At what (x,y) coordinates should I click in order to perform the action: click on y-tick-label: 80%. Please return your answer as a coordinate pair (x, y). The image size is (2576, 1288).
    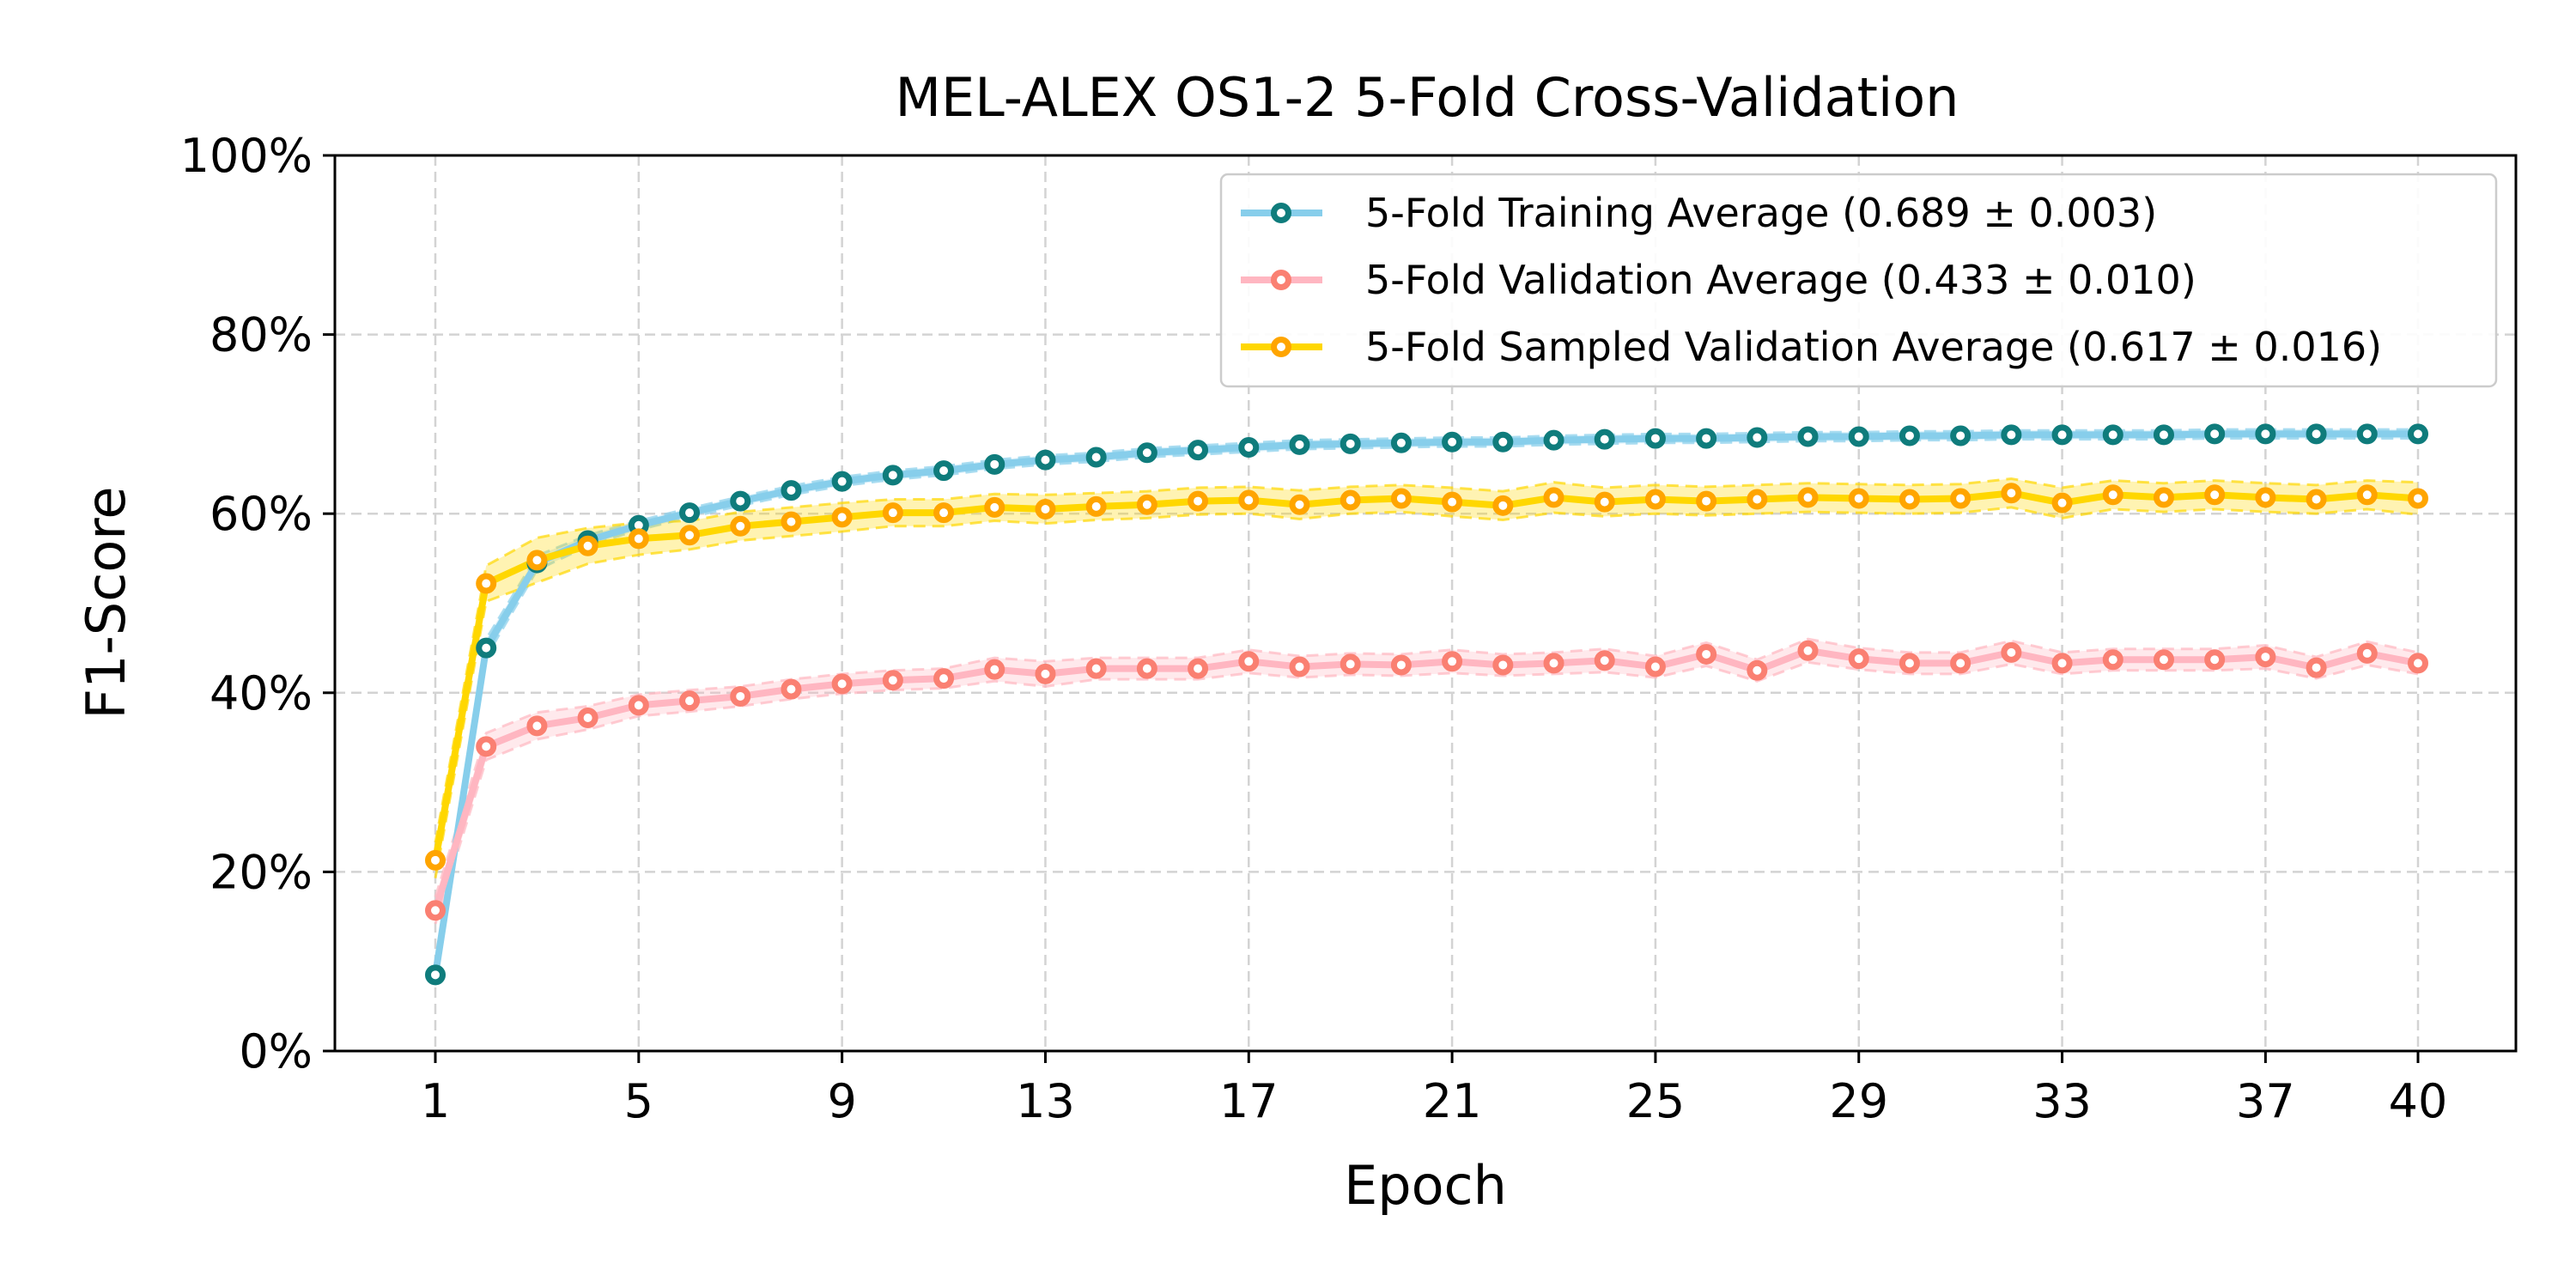
    Looking at the image, I should click on (261, 335).